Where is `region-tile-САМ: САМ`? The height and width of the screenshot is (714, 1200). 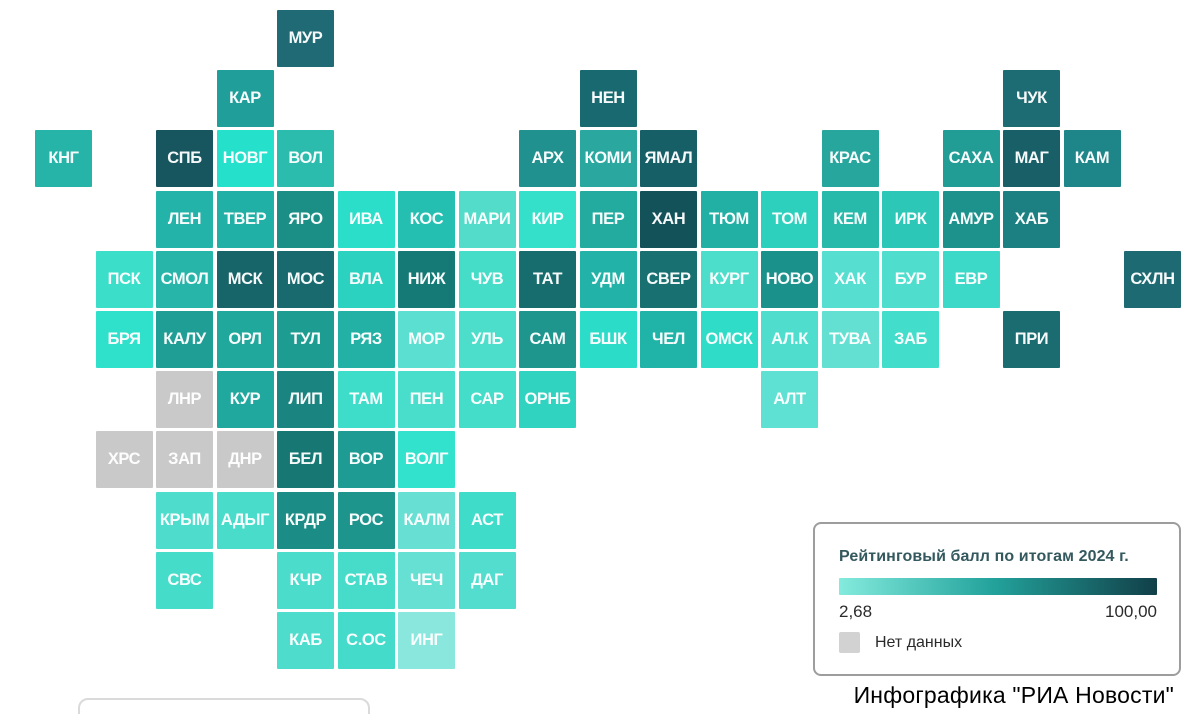 region-tile-САМ: САМ is located at coordinates (547, 339).